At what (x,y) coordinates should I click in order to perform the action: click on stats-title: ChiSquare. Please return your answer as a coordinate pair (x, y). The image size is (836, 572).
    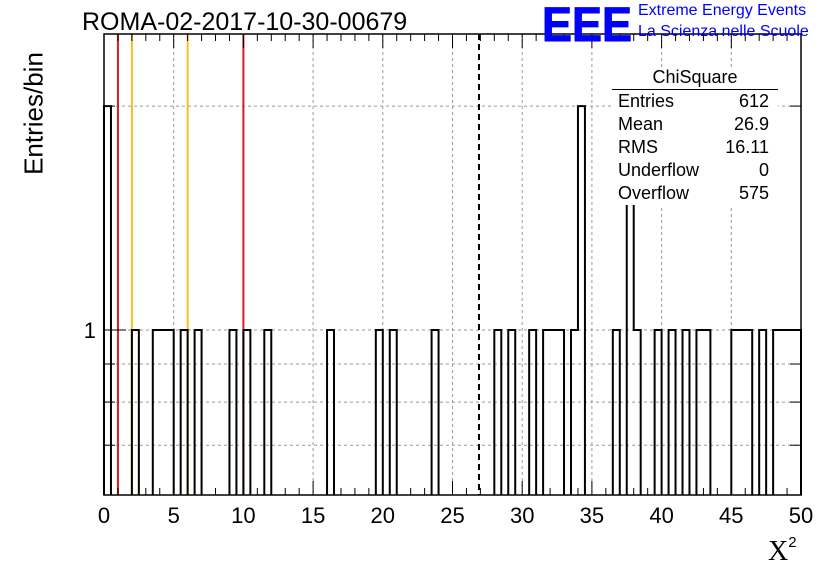
    Looking at the image, I should click on (695, 78).